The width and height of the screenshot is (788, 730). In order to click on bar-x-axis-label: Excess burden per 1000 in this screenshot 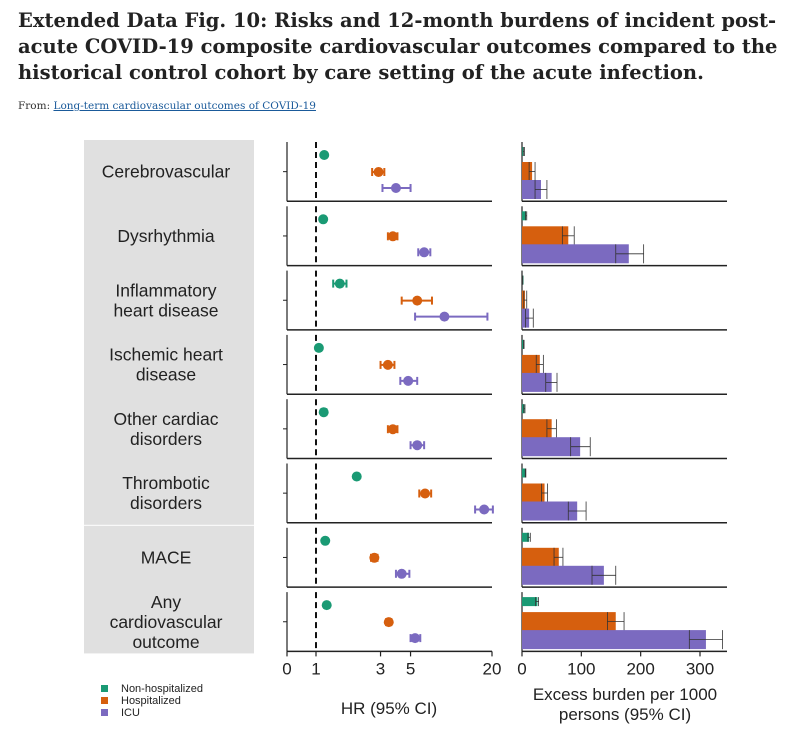, I will do `click(625, 694)`.